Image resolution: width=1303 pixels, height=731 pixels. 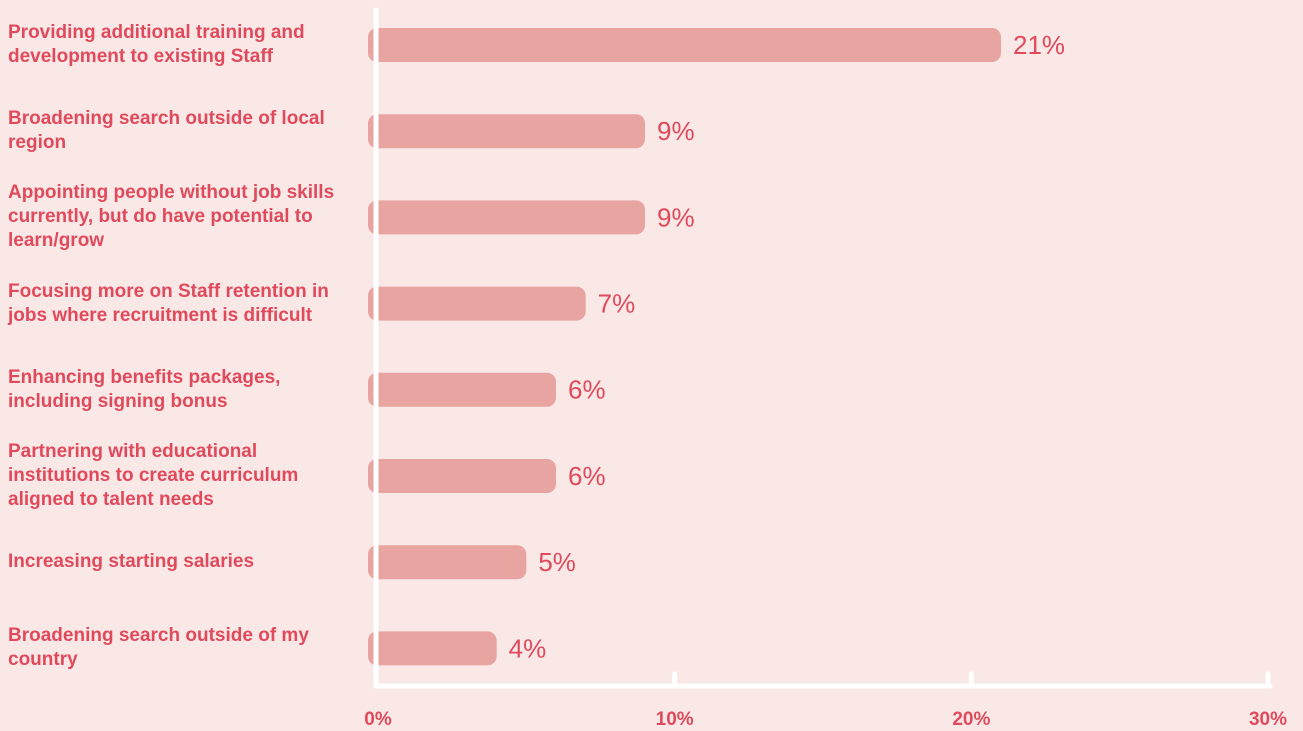 What do you see at coordinates (158, 648) in the screenshot?
I see `category-label: Broadening search outside of my country` at bounding box center [158, 648].